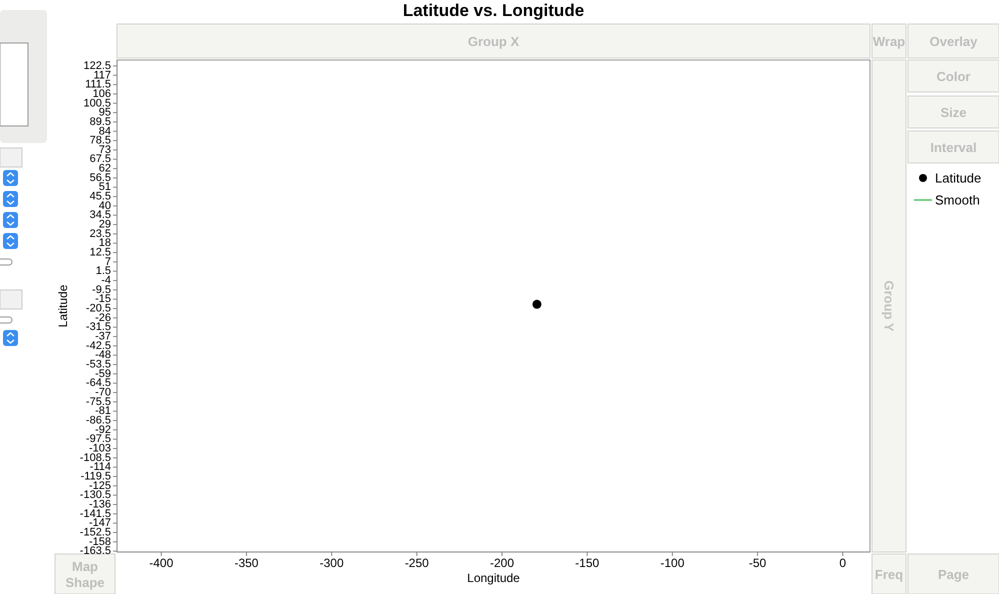  I want to click on legend-label: Smooth, so click(957, 200).